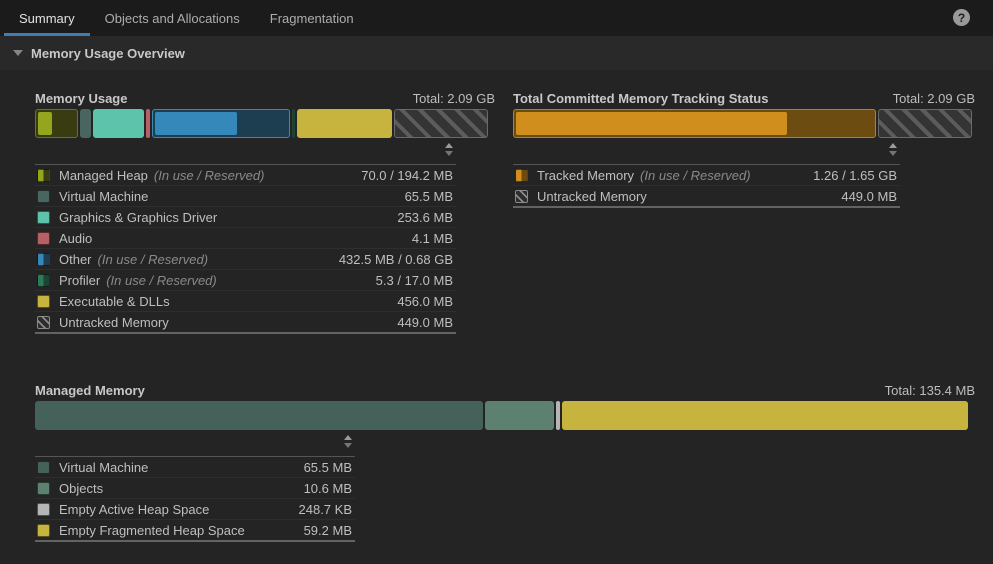  I want to click on legend-label: Empty Active Heap Space, so click(134, 509).